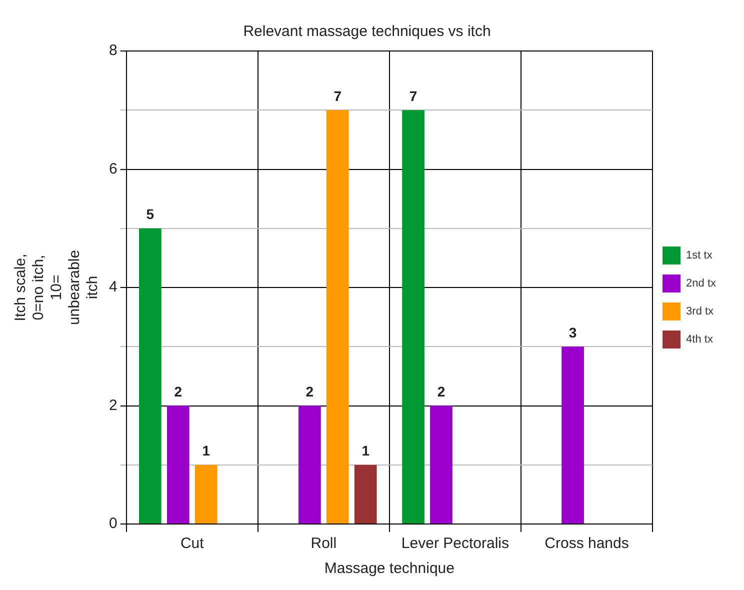 This screenshot has width=744, height=590. Describe the element at coordinates (701, 284) in the screenshot. I see `legend-label: 2nd tx` at that location.